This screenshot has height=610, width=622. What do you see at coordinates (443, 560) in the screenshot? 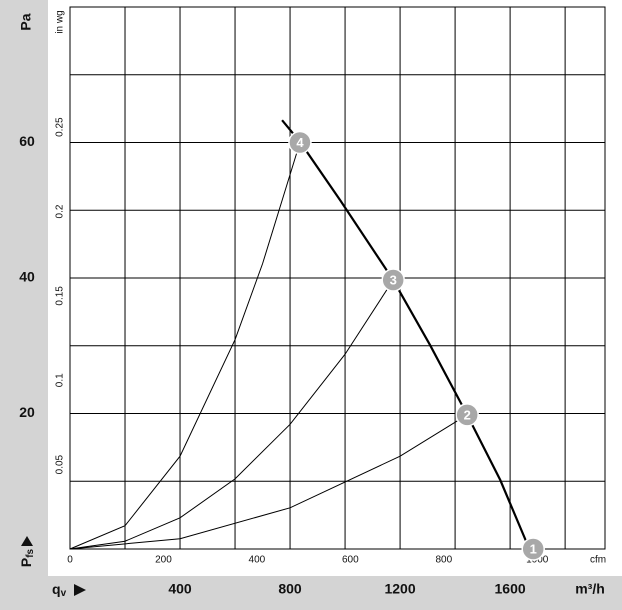
I see `x2-tick-label: 800` at bounding box center [443, 560].